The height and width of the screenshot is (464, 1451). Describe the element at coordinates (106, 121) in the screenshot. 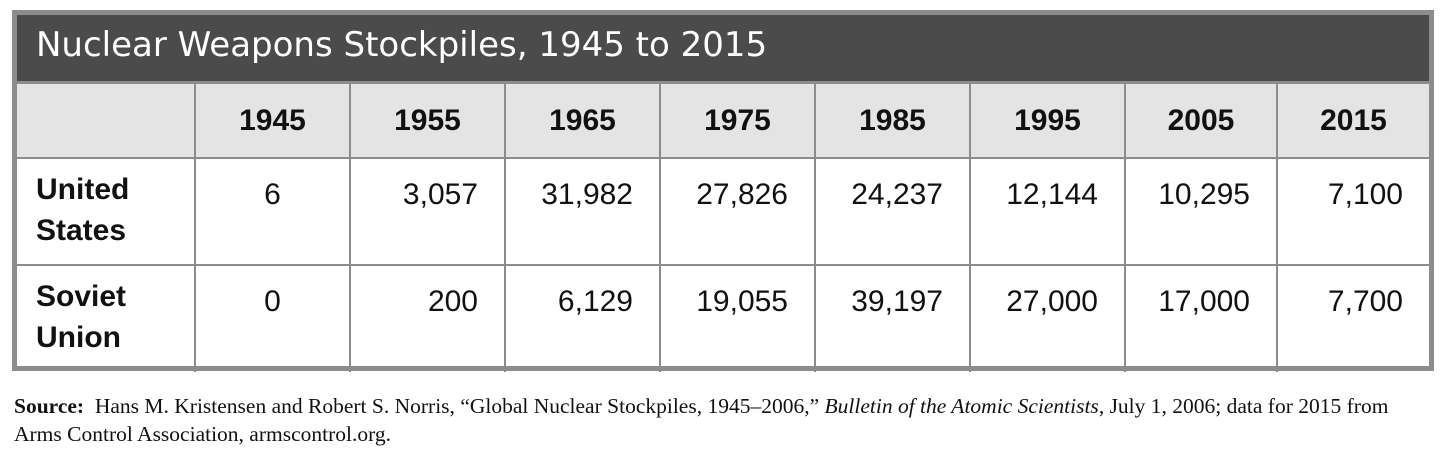

I see `corner-cell` at that location.